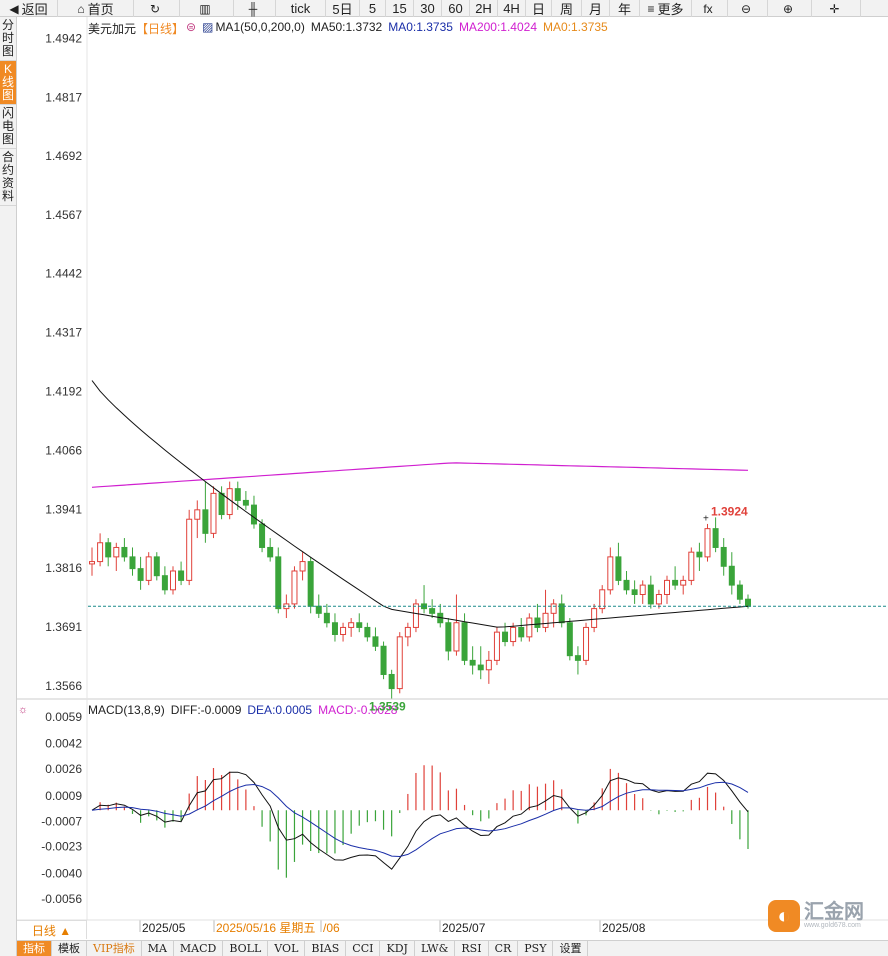  What do you see at coordinates (504, 948) in the screenshot?
I see `indicator-tab: CR` at bounding box center [504, 948].